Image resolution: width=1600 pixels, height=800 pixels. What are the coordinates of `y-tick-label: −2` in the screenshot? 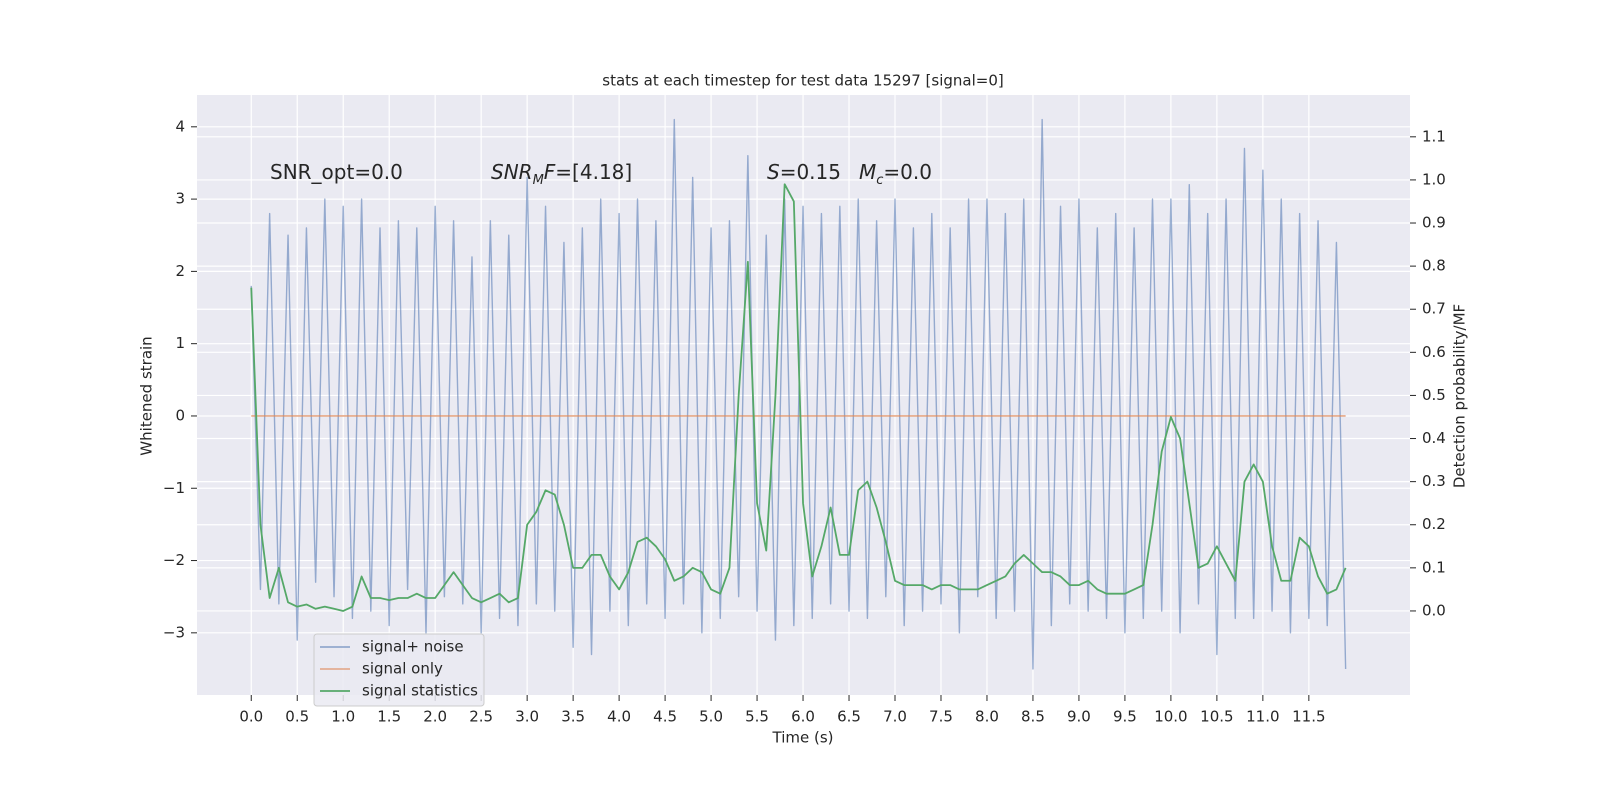 It's located at (174, 560).